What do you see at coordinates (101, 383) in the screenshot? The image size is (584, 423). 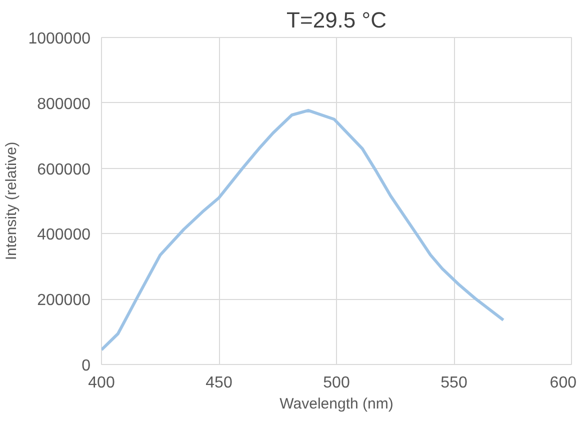 I see `x-tick-label: 400` at bounding box center [101, 383].